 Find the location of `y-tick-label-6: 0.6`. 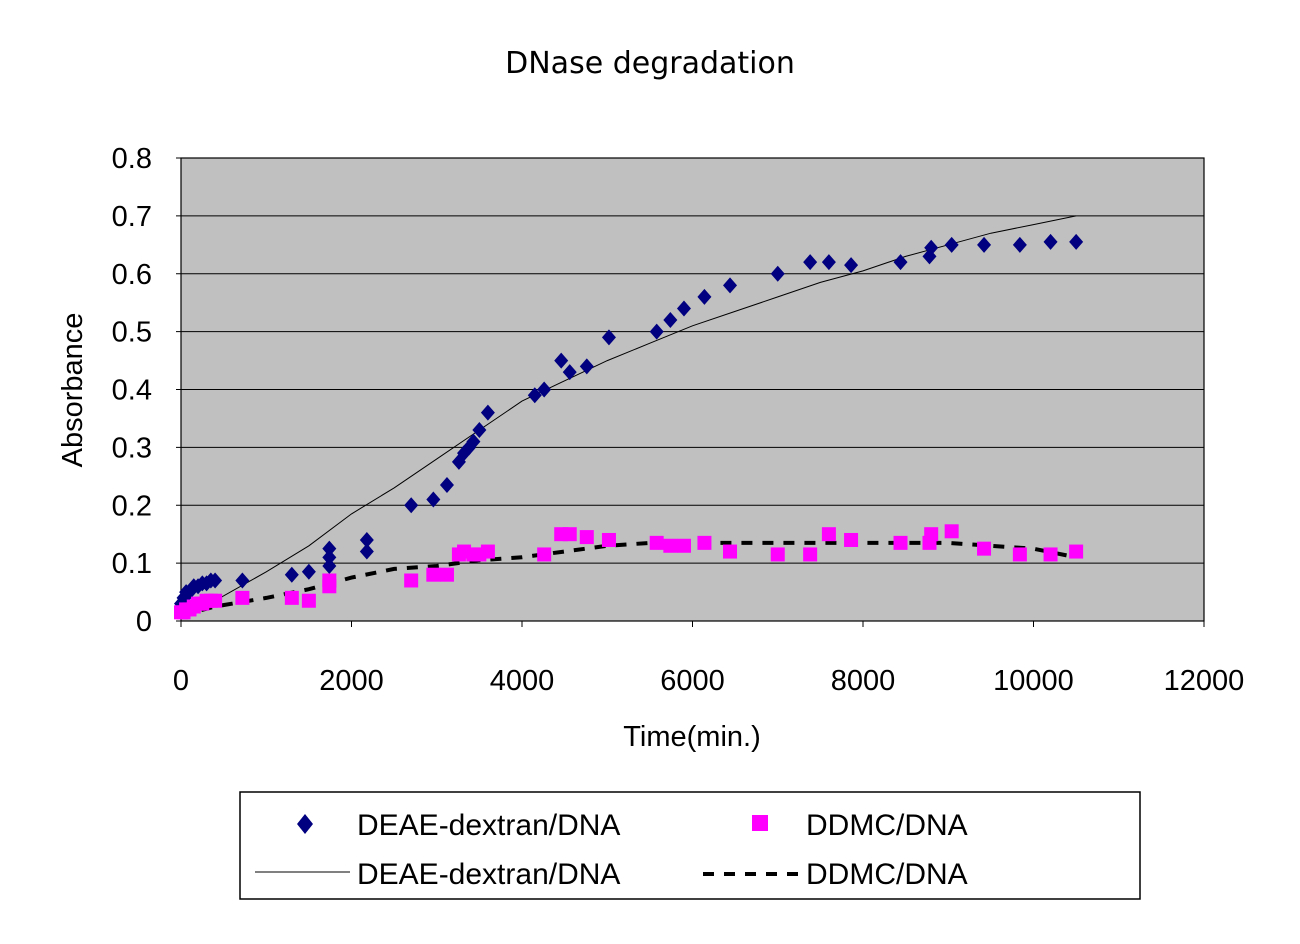

y-tick-label-6: 0.6 is located at coordinates (132, 275).